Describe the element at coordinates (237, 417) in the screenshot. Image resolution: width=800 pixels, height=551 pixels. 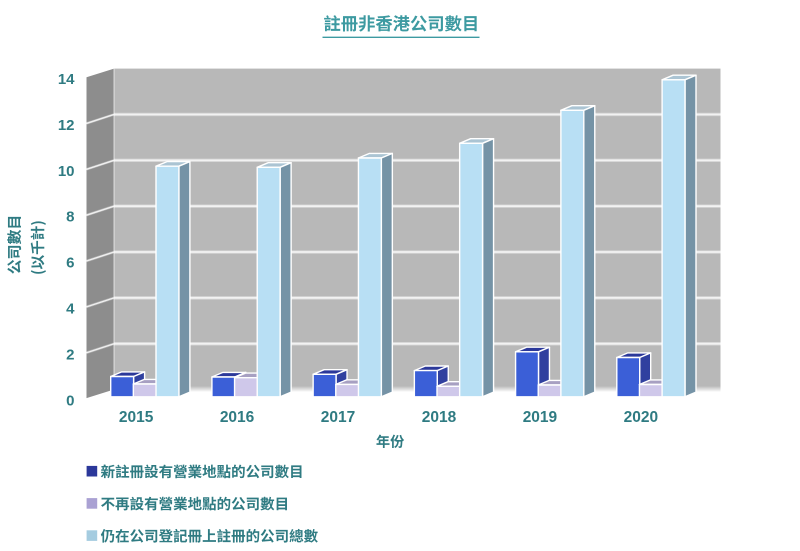
I see `svg-text: 2016` at that location.